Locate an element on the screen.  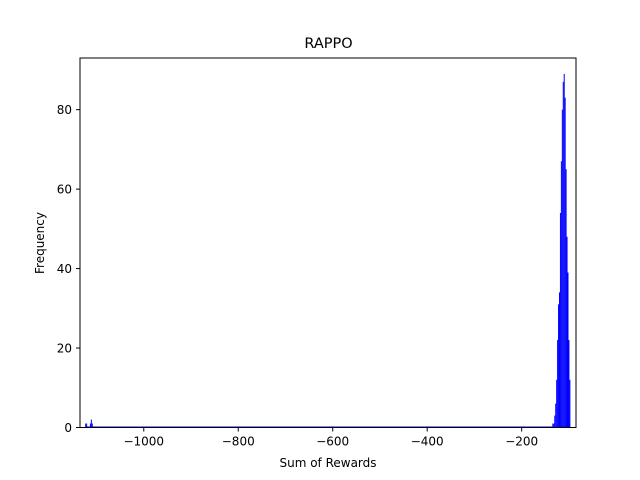
x-tick-label: −1000 is located at coordinates (143, 442).